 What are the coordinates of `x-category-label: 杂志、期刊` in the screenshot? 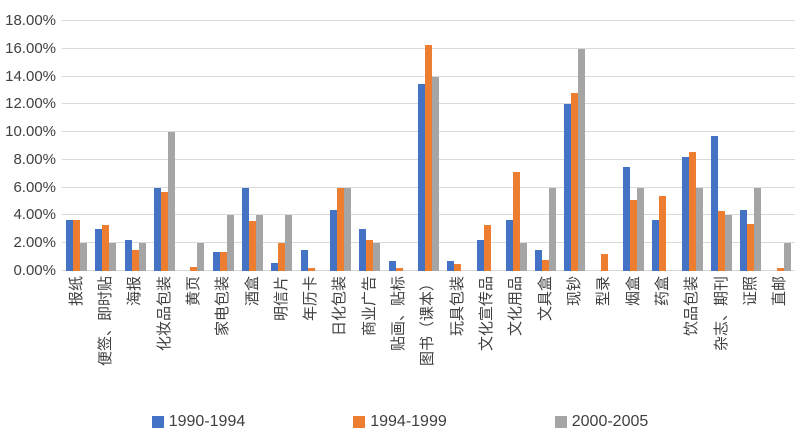 It's located at (721, 314).